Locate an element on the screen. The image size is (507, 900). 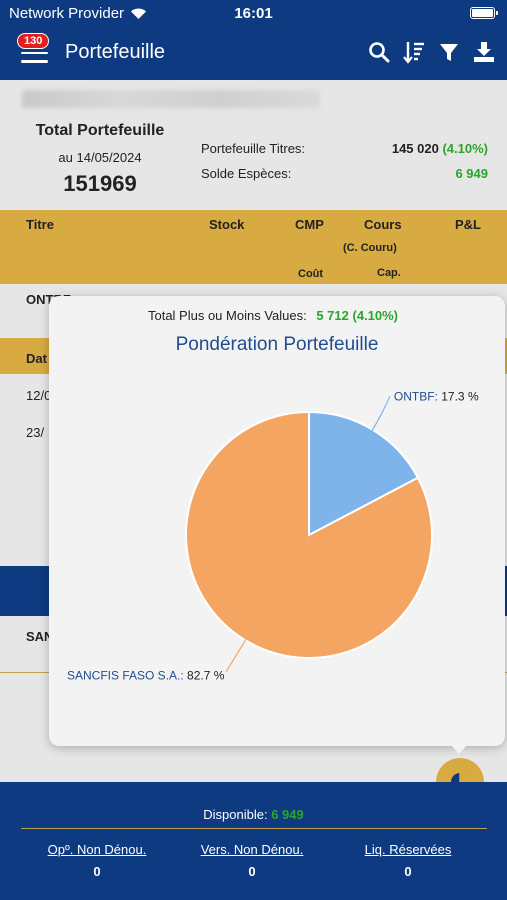
pm-label: Total Plus ou Moins Values: is located at coordinates (227, 315).